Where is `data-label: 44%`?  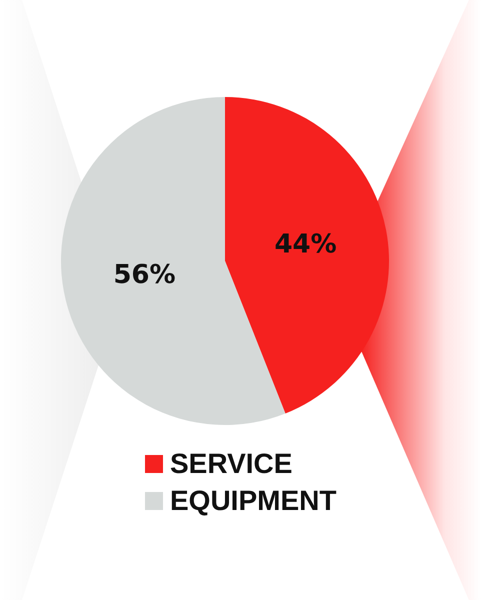 data-label: 44% is located at coordinates (305, 244).